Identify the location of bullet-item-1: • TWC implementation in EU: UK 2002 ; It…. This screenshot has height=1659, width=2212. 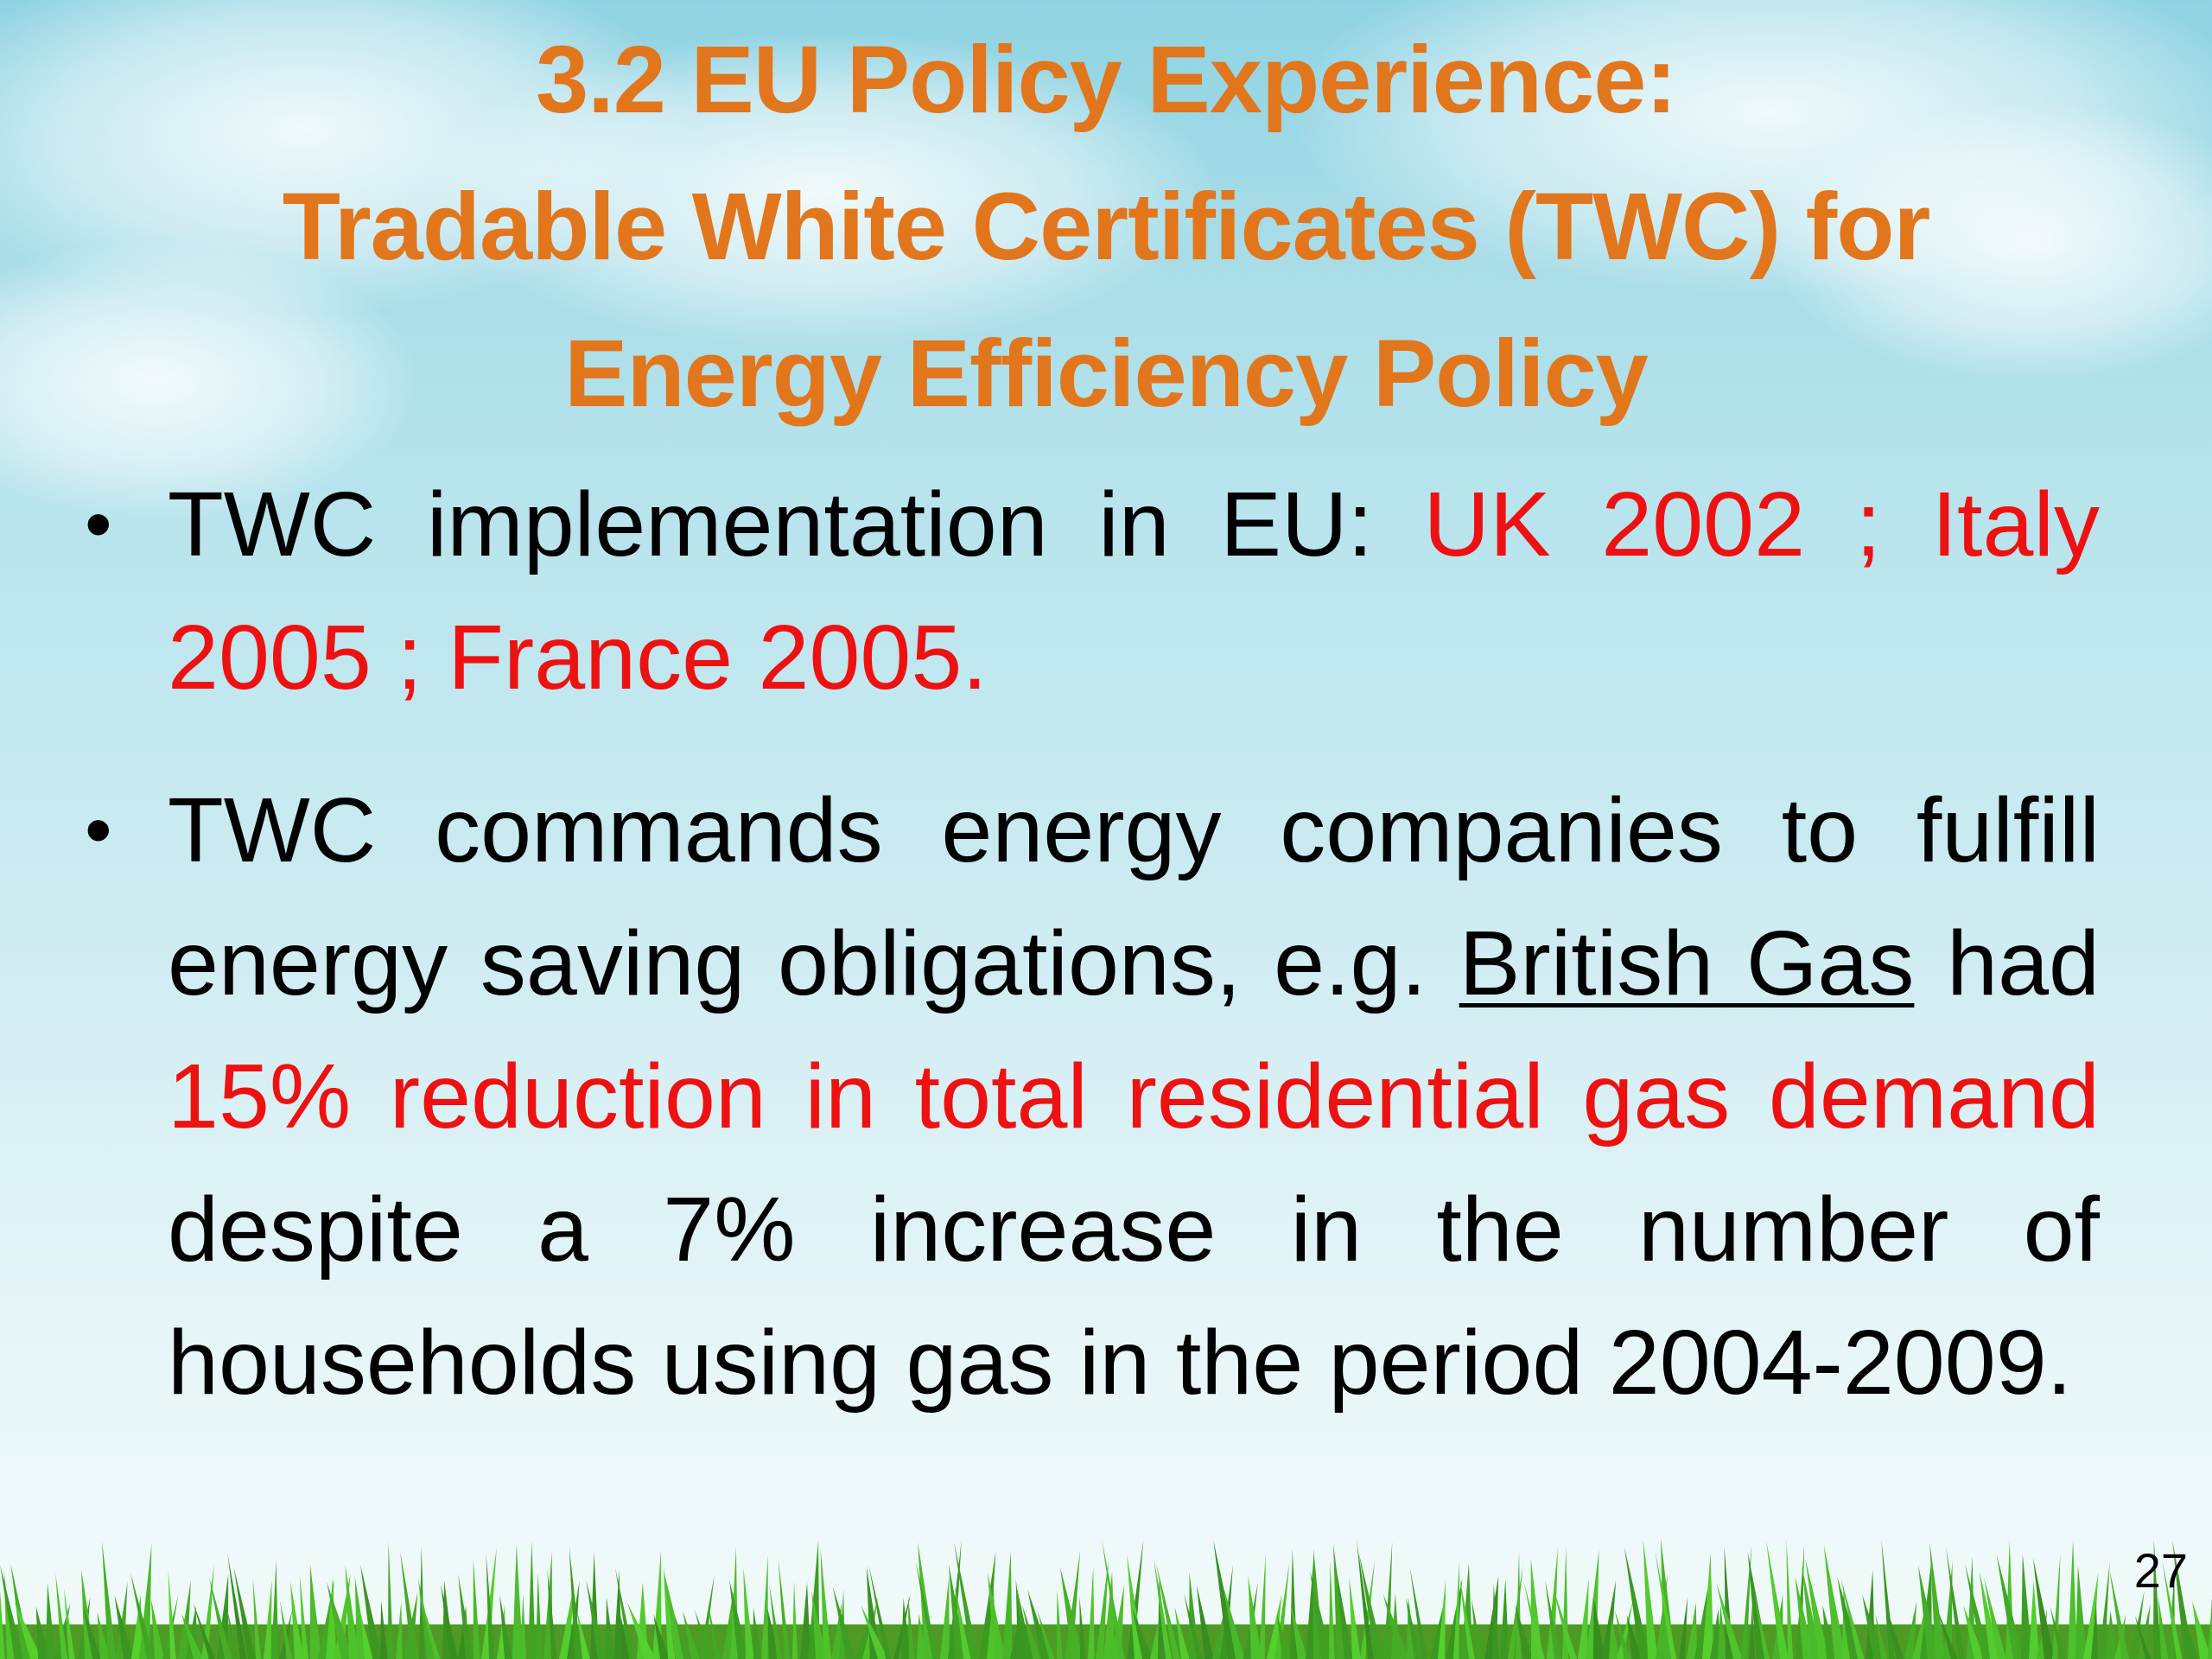
(1089, 591).